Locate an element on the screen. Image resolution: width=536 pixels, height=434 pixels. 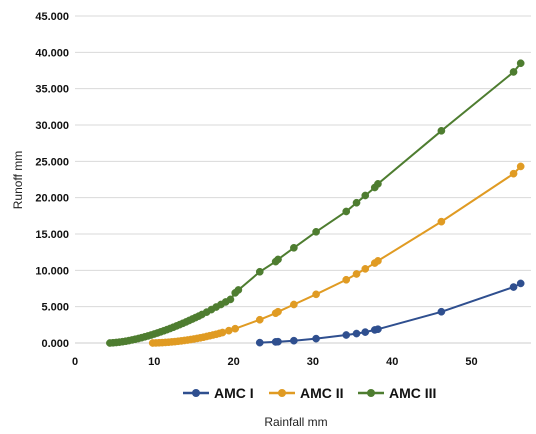
series-amc-i is located at coordinates (390, 313).